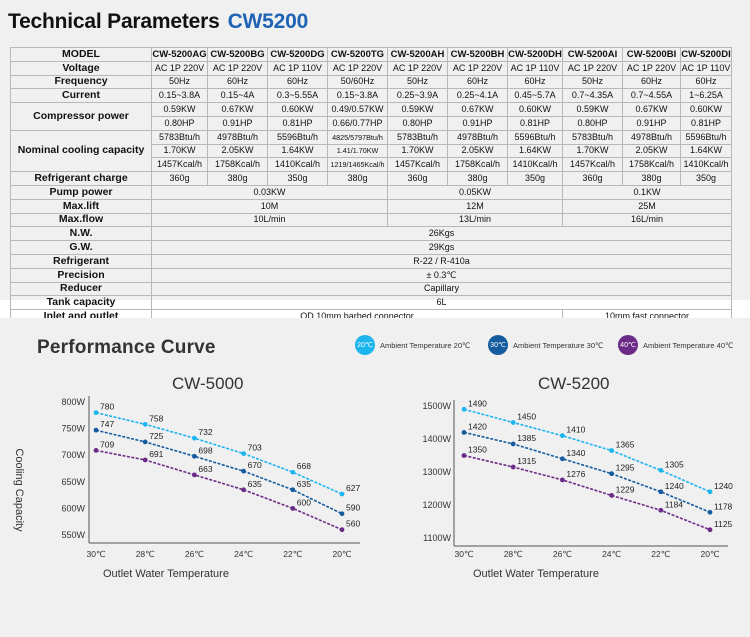 The height and width of the screenshot is (637, 750). I want to click on data-label: 590, so click(353, 508).